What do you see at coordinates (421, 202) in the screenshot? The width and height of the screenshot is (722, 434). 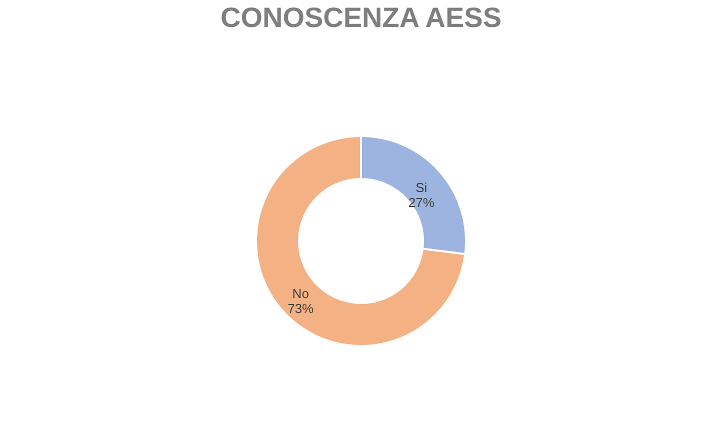 I see `data-label: 27%` at bounding box center [421, 202].